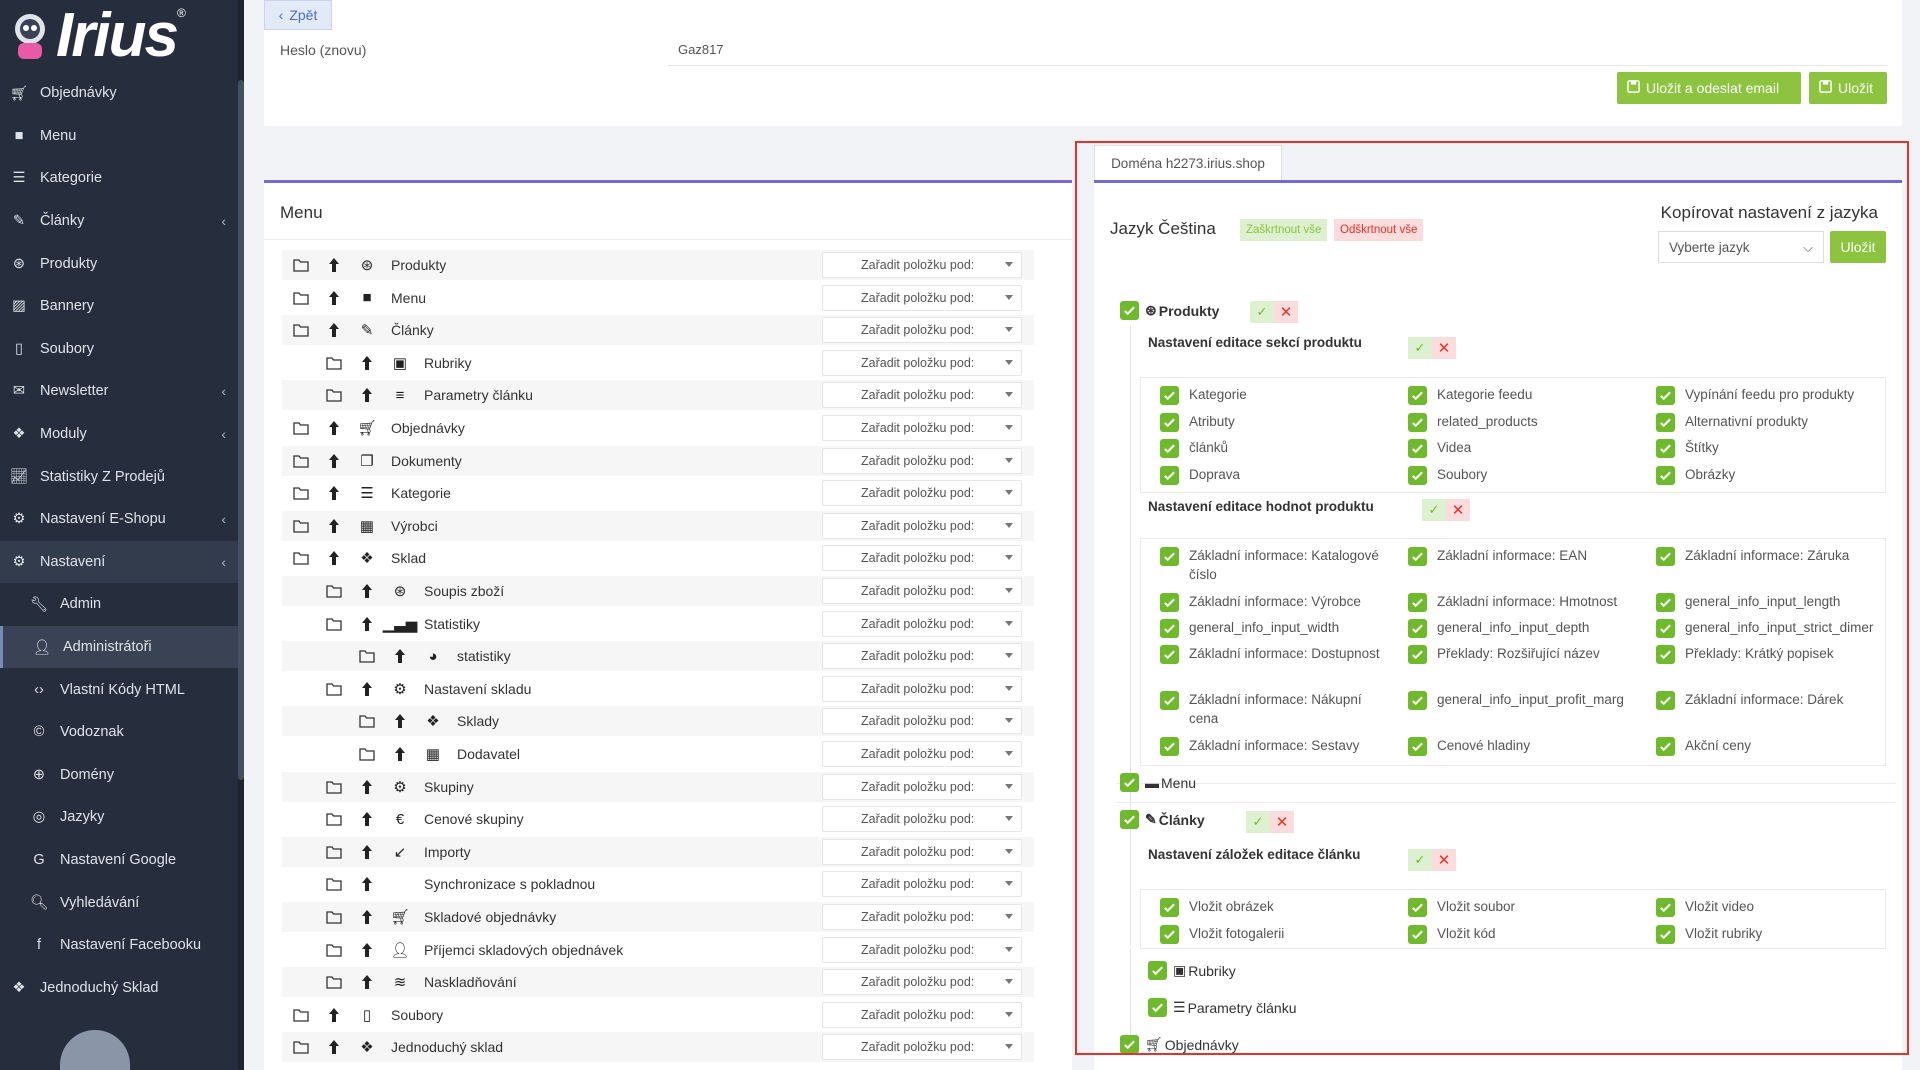  I want to click on permission-checkbox-item: Vložit obrázek, so click(1275, 907).